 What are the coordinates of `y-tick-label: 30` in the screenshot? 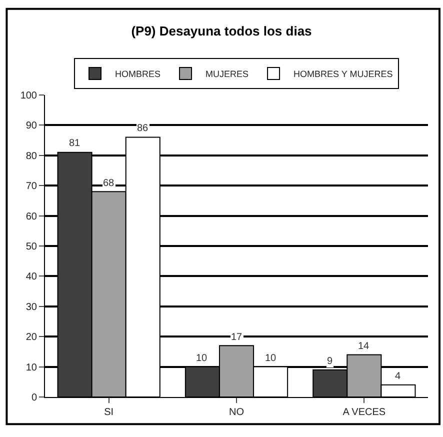 It's located at (32, 307).